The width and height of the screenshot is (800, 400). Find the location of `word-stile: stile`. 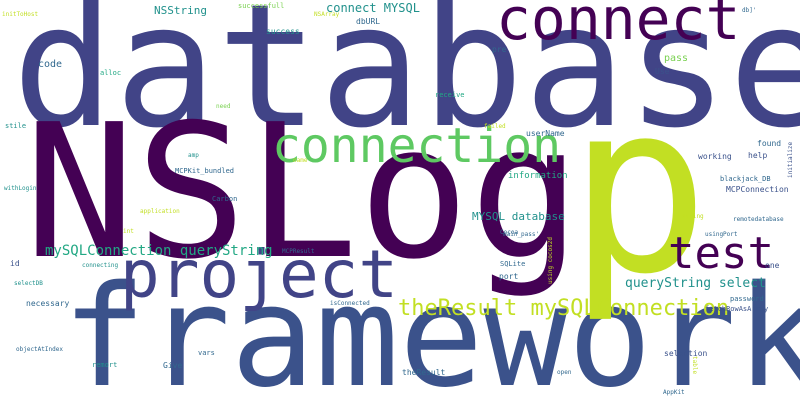

word-stile: stile is located at coordinates (16, 126).